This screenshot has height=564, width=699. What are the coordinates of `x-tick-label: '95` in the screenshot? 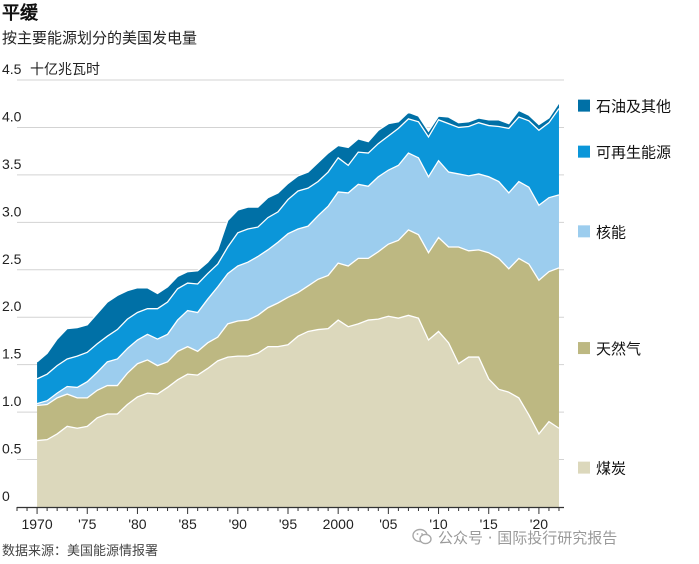 It's located at (288, 524).